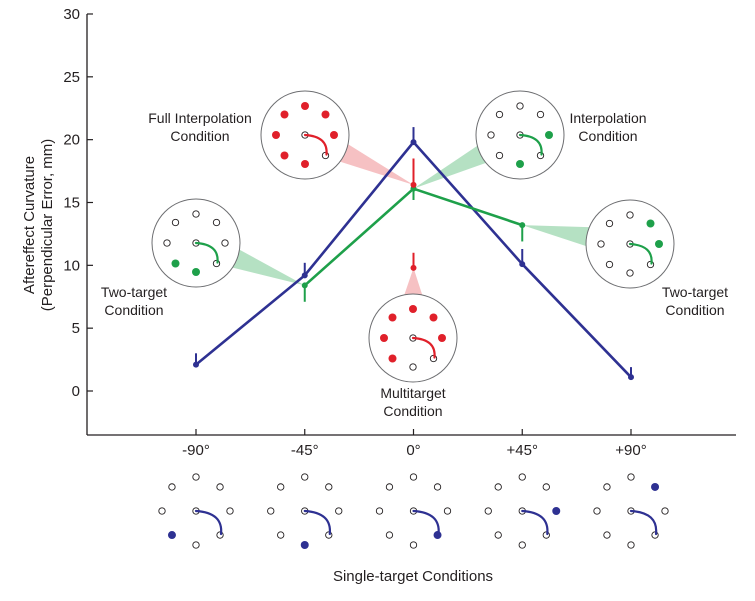 The image size is (755, 601). I want to click on halo-multi, so click(413, 283).